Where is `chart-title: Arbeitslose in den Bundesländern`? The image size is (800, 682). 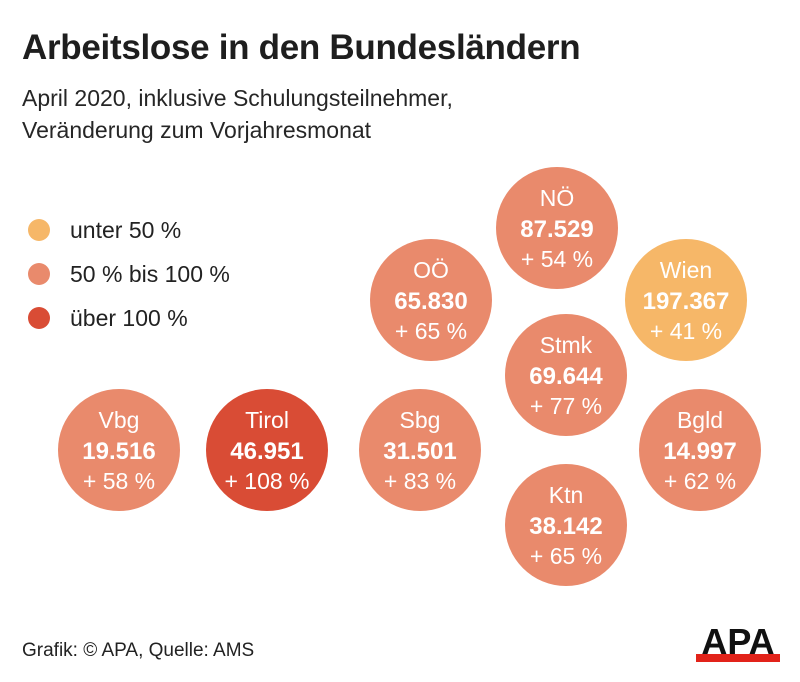 chart-title: Arbeitslose in den Bundesländern is located at coordinates (301, 47).